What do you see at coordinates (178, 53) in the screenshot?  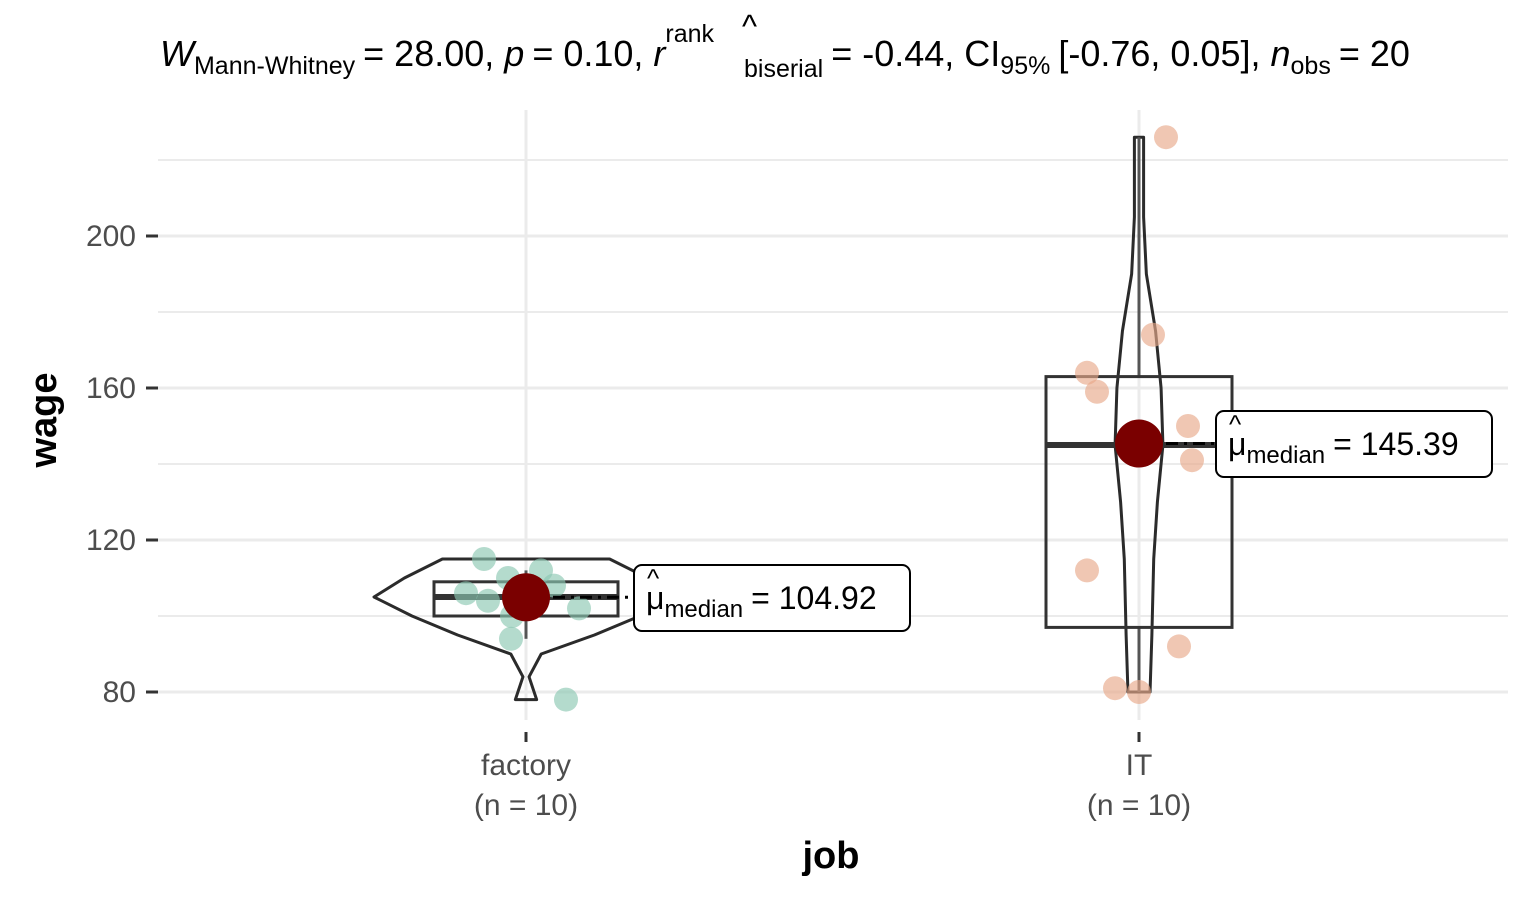 I see `stat-symbol: W` at bounding box center [178, 53].